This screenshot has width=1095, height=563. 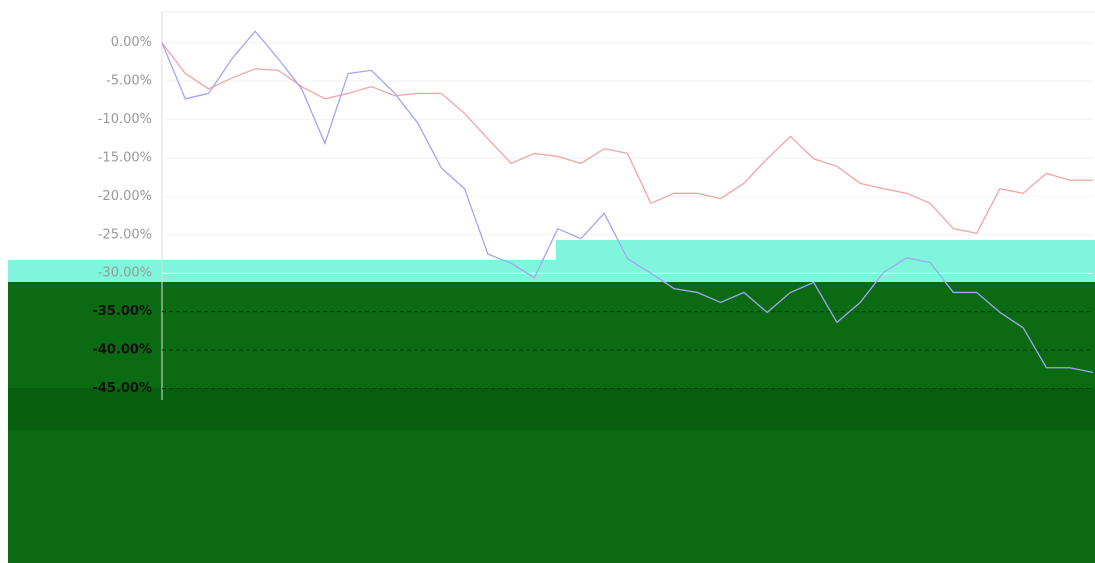 What do you see at coordinates (125, 196) in the screenshot?
I see `y-tick-label: -20.00%` at bounding box center [125, 196].